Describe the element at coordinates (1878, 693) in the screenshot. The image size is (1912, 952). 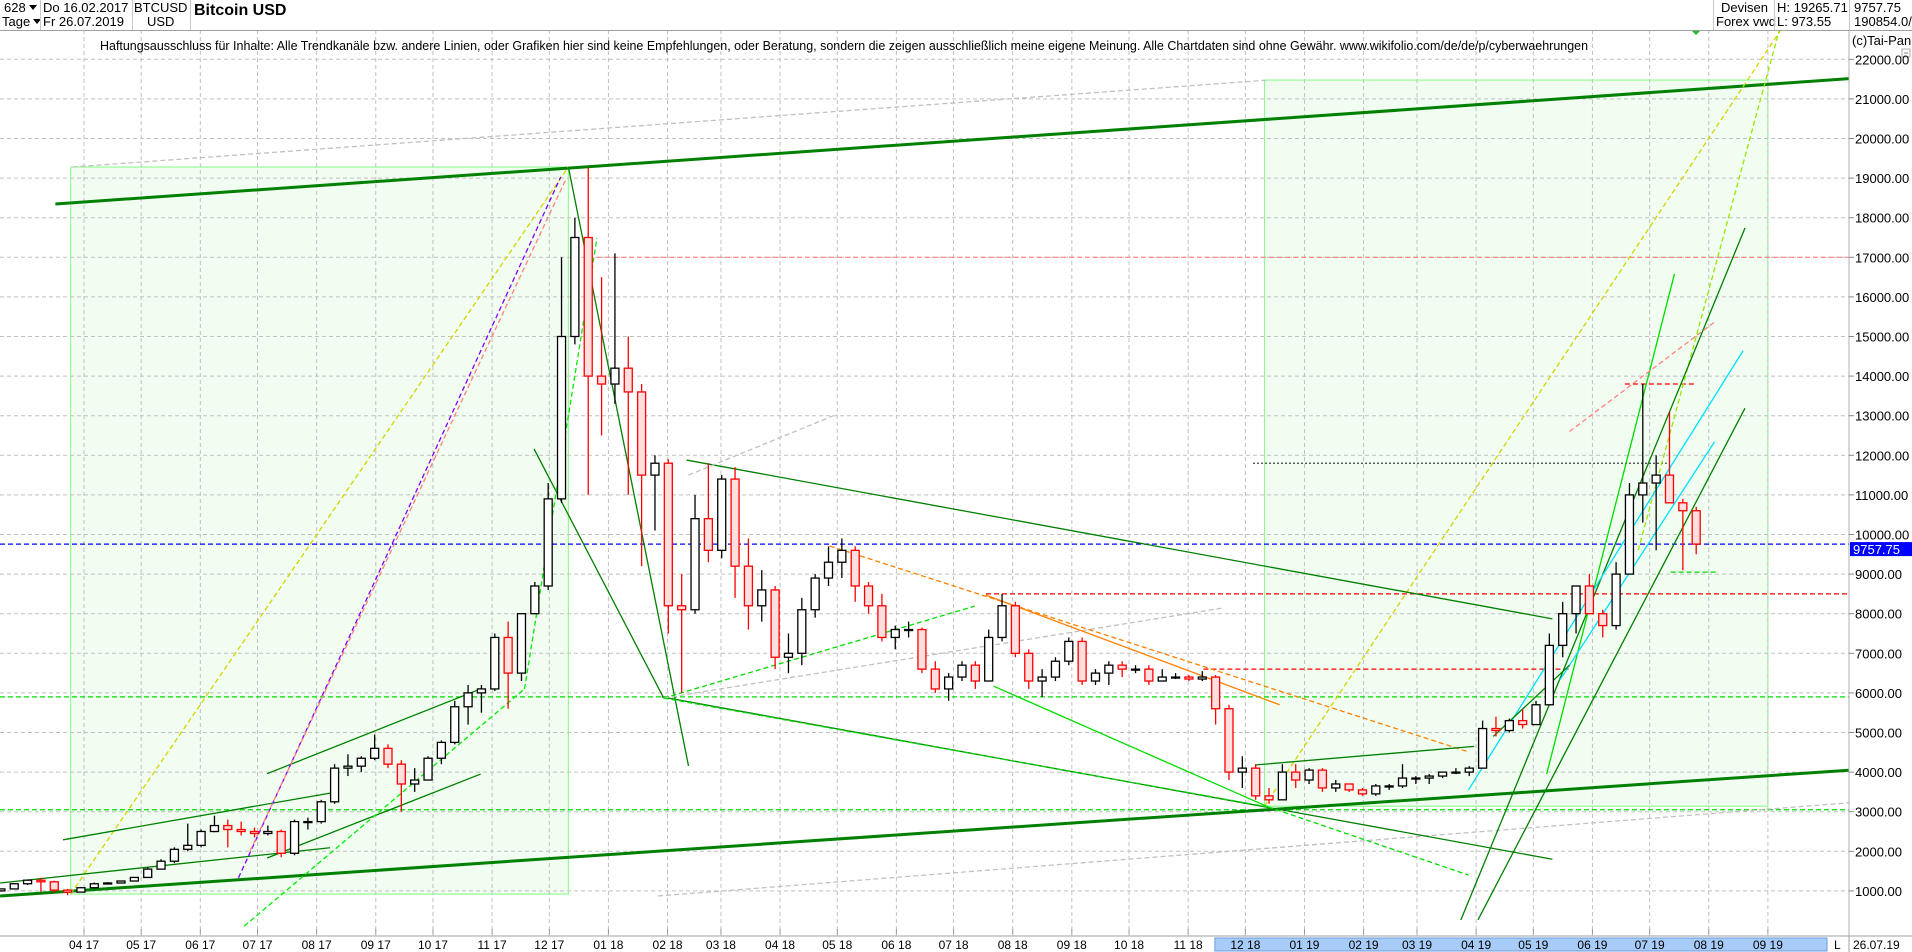
I see `y-tick-label: 6000.00` at that location.